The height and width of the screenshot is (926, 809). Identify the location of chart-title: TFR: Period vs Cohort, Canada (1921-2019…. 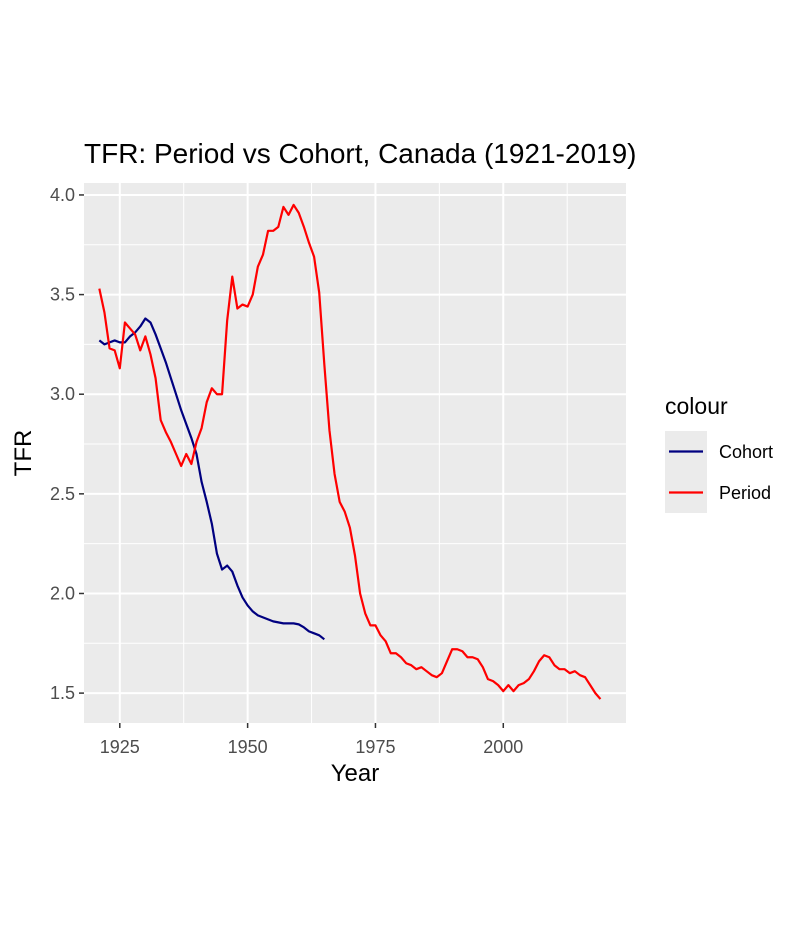
(360, 153).